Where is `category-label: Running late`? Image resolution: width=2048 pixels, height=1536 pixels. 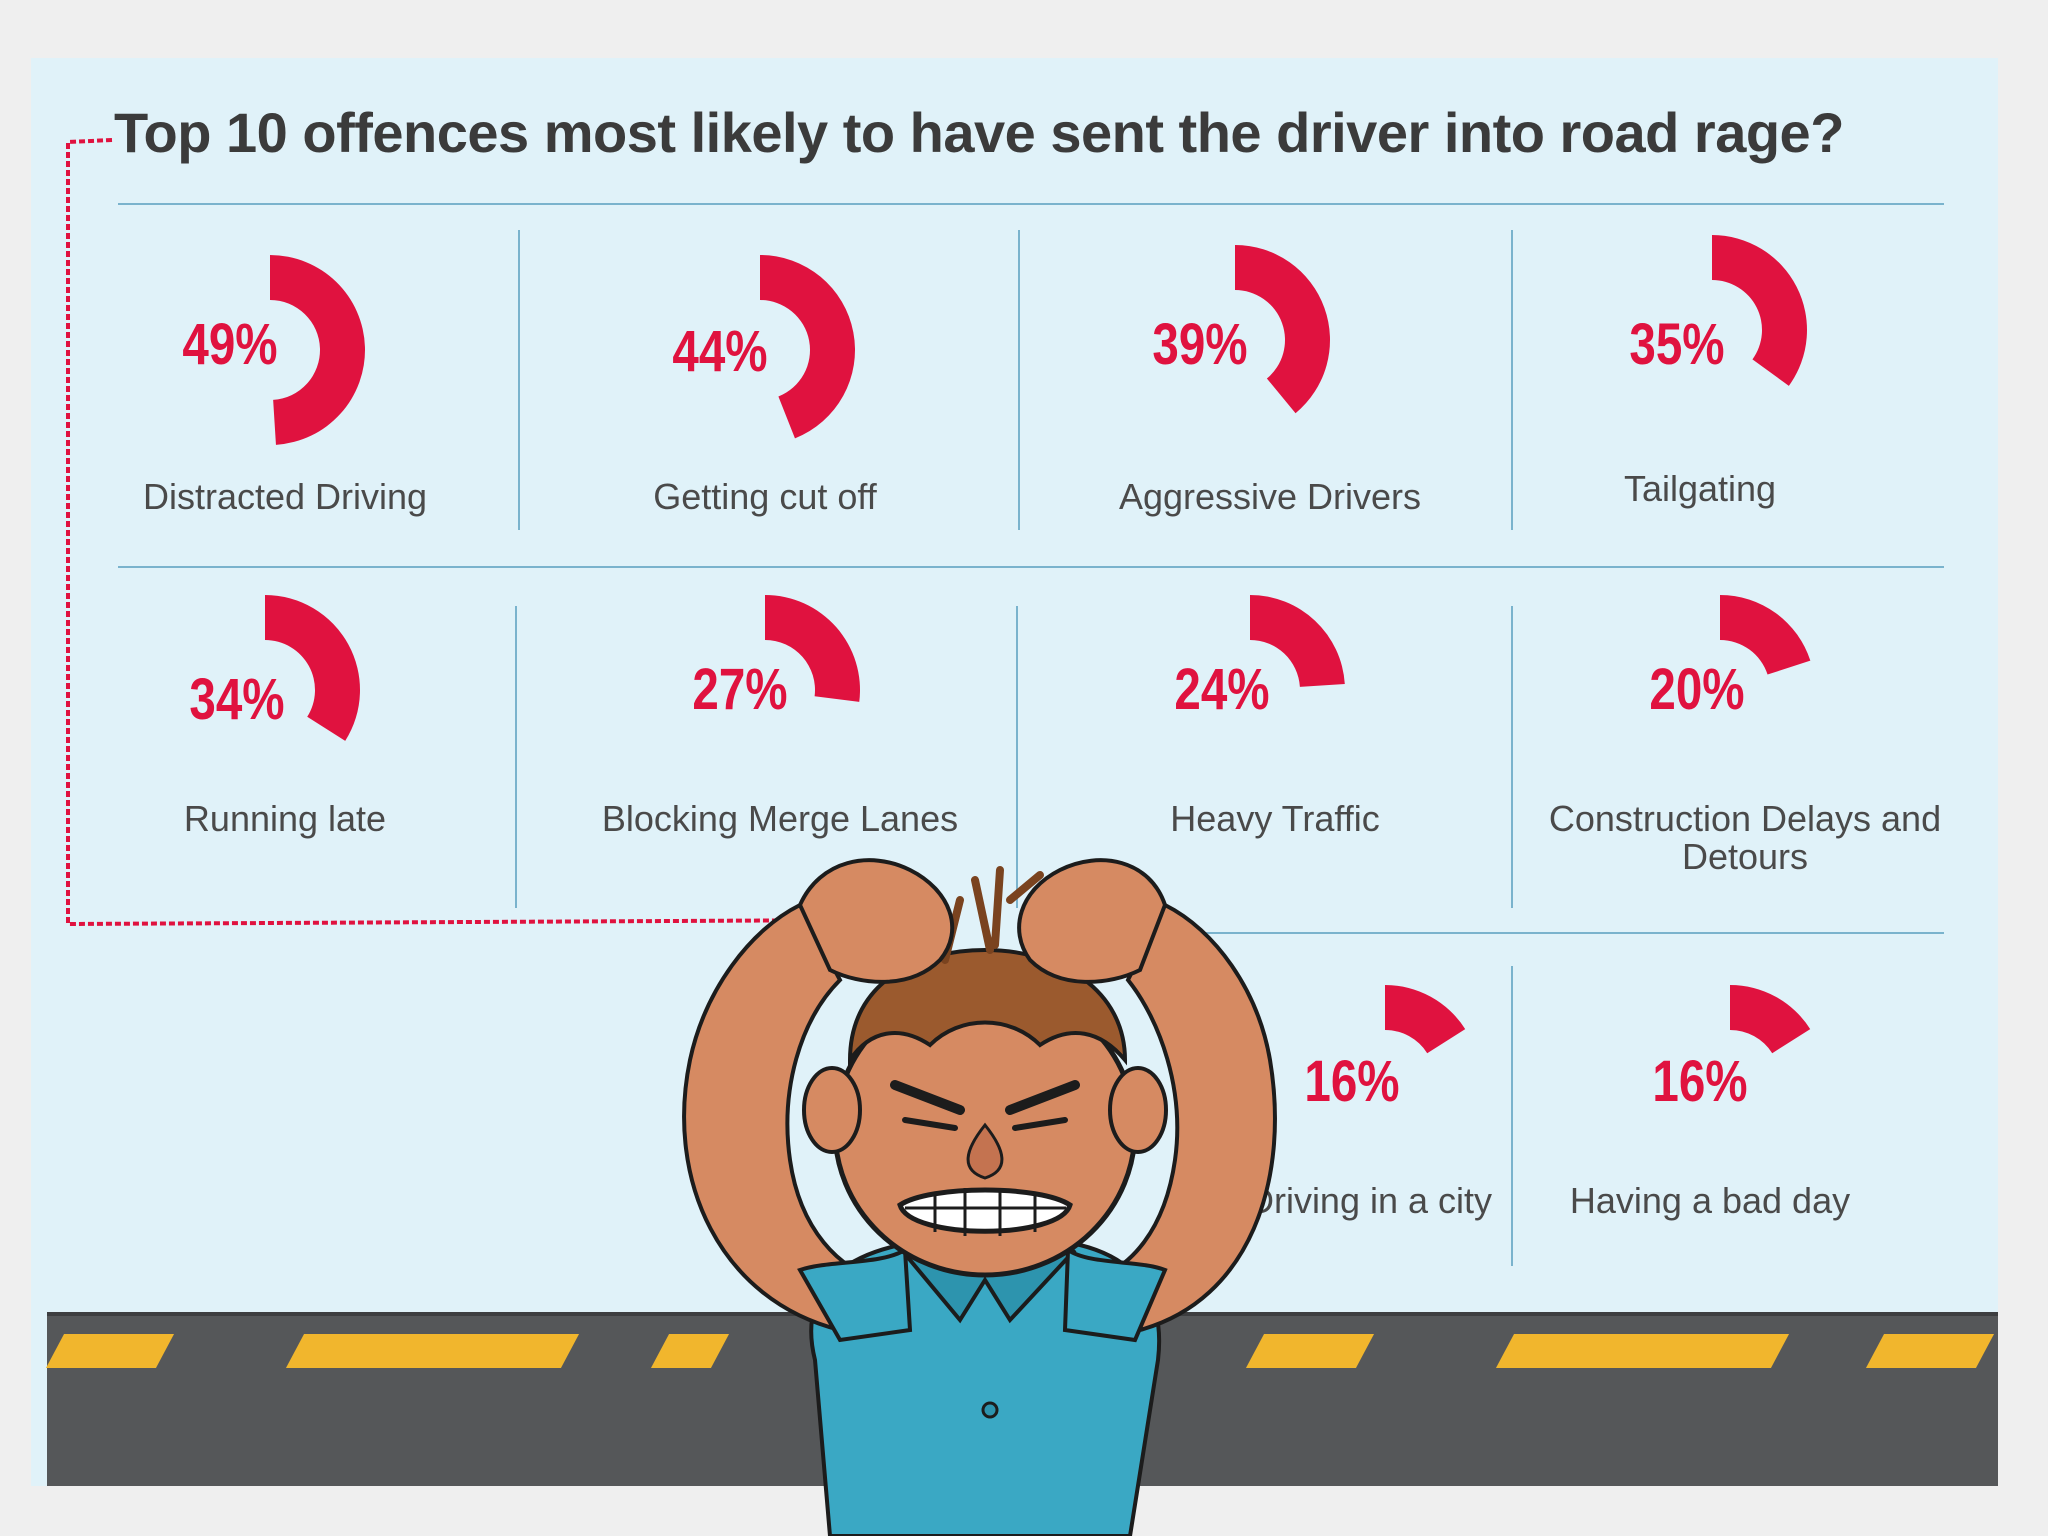
category-label: Running late is located at coordinates (285, 818).